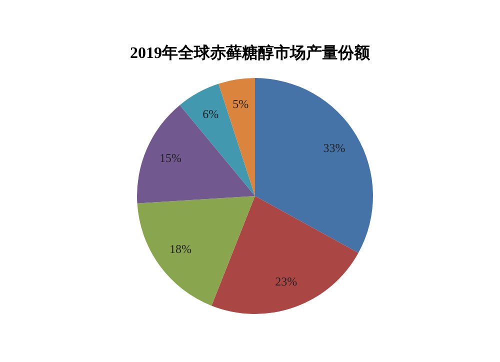 This screenshot has width=500, height=362. Describe the element at coordinates (334, 147) in the screenshot. I see `data-label: 33%` at that location.